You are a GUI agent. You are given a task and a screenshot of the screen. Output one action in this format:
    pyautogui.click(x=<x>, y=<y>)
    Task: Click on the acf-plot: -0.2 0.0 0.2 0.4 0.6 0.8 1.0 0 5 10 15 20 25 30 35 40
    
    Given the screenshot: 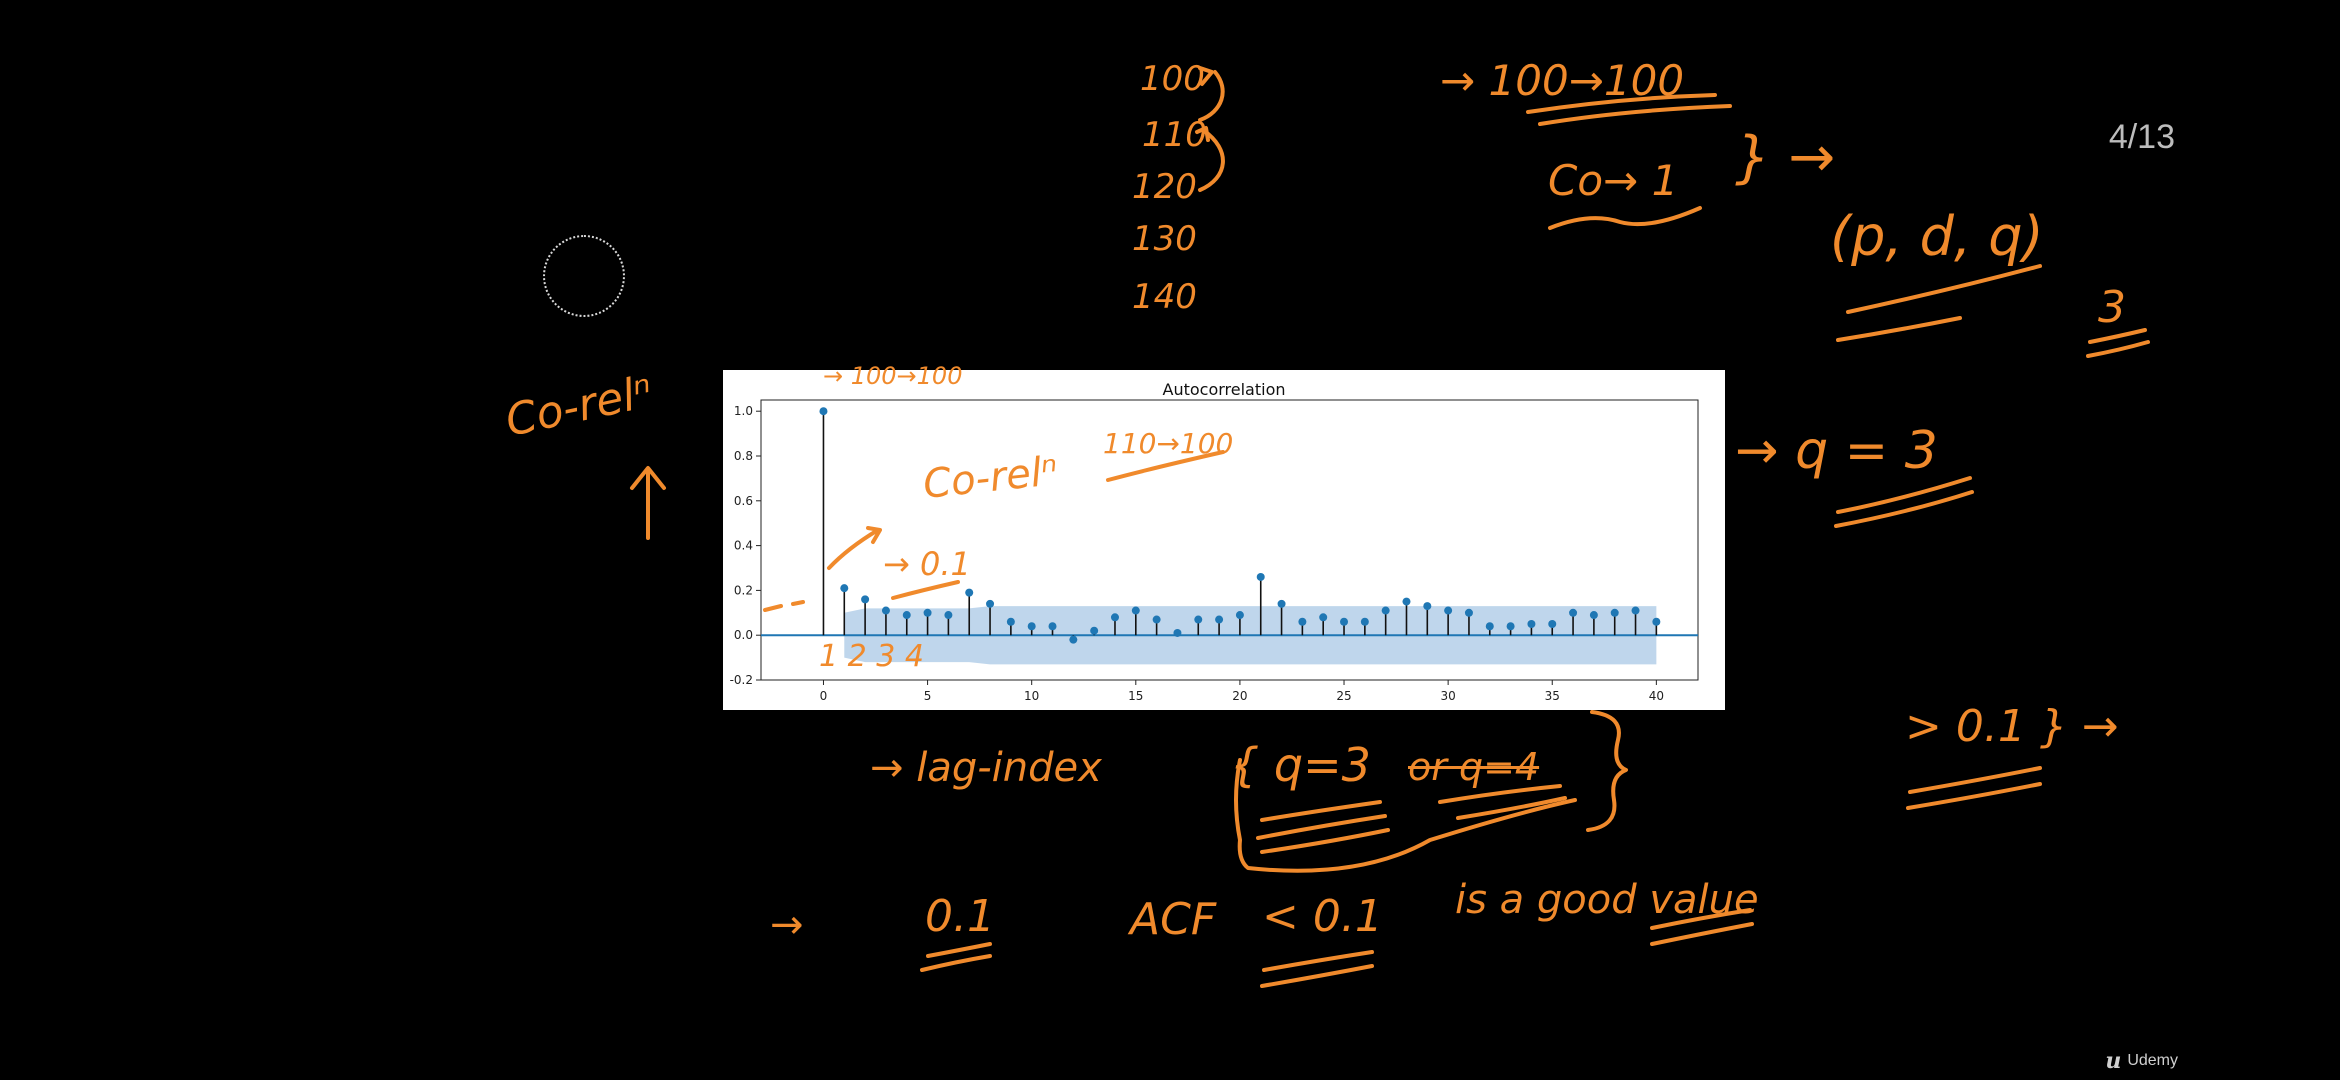 What is the action you would take?
    pyautogui.click(x=1214, y=551)
    